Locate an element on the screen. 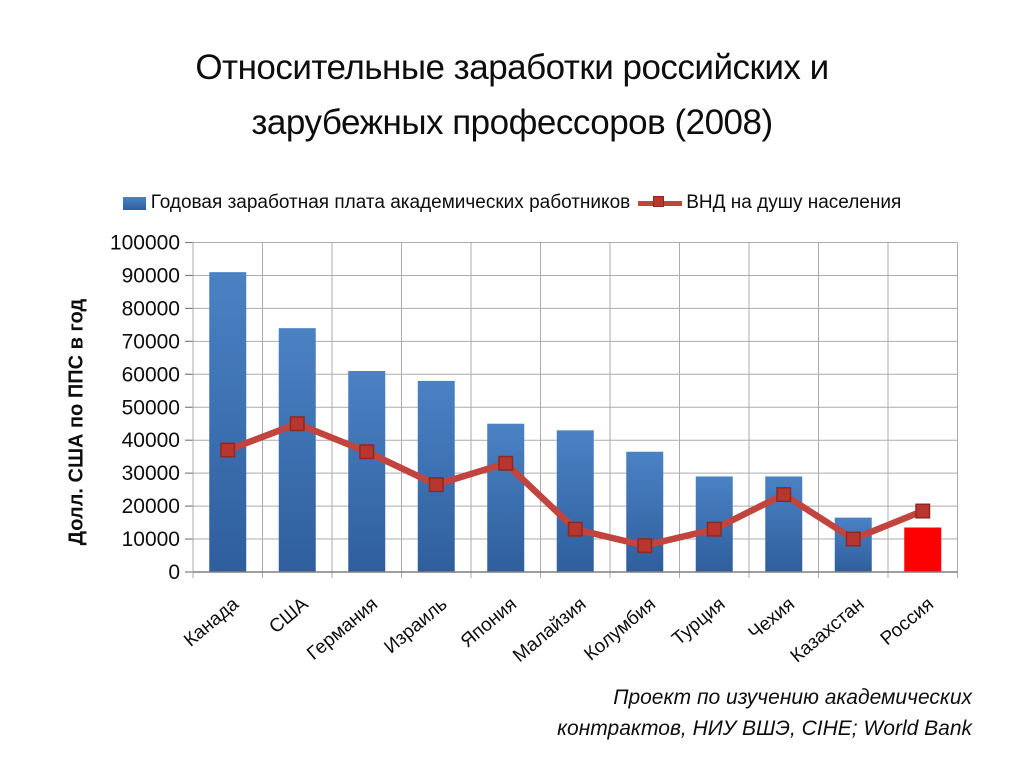 The height and width of the screenshot is (768, 1024). chart-title-line1: Относительные заработки российских и is located at coordinates (512, 67).